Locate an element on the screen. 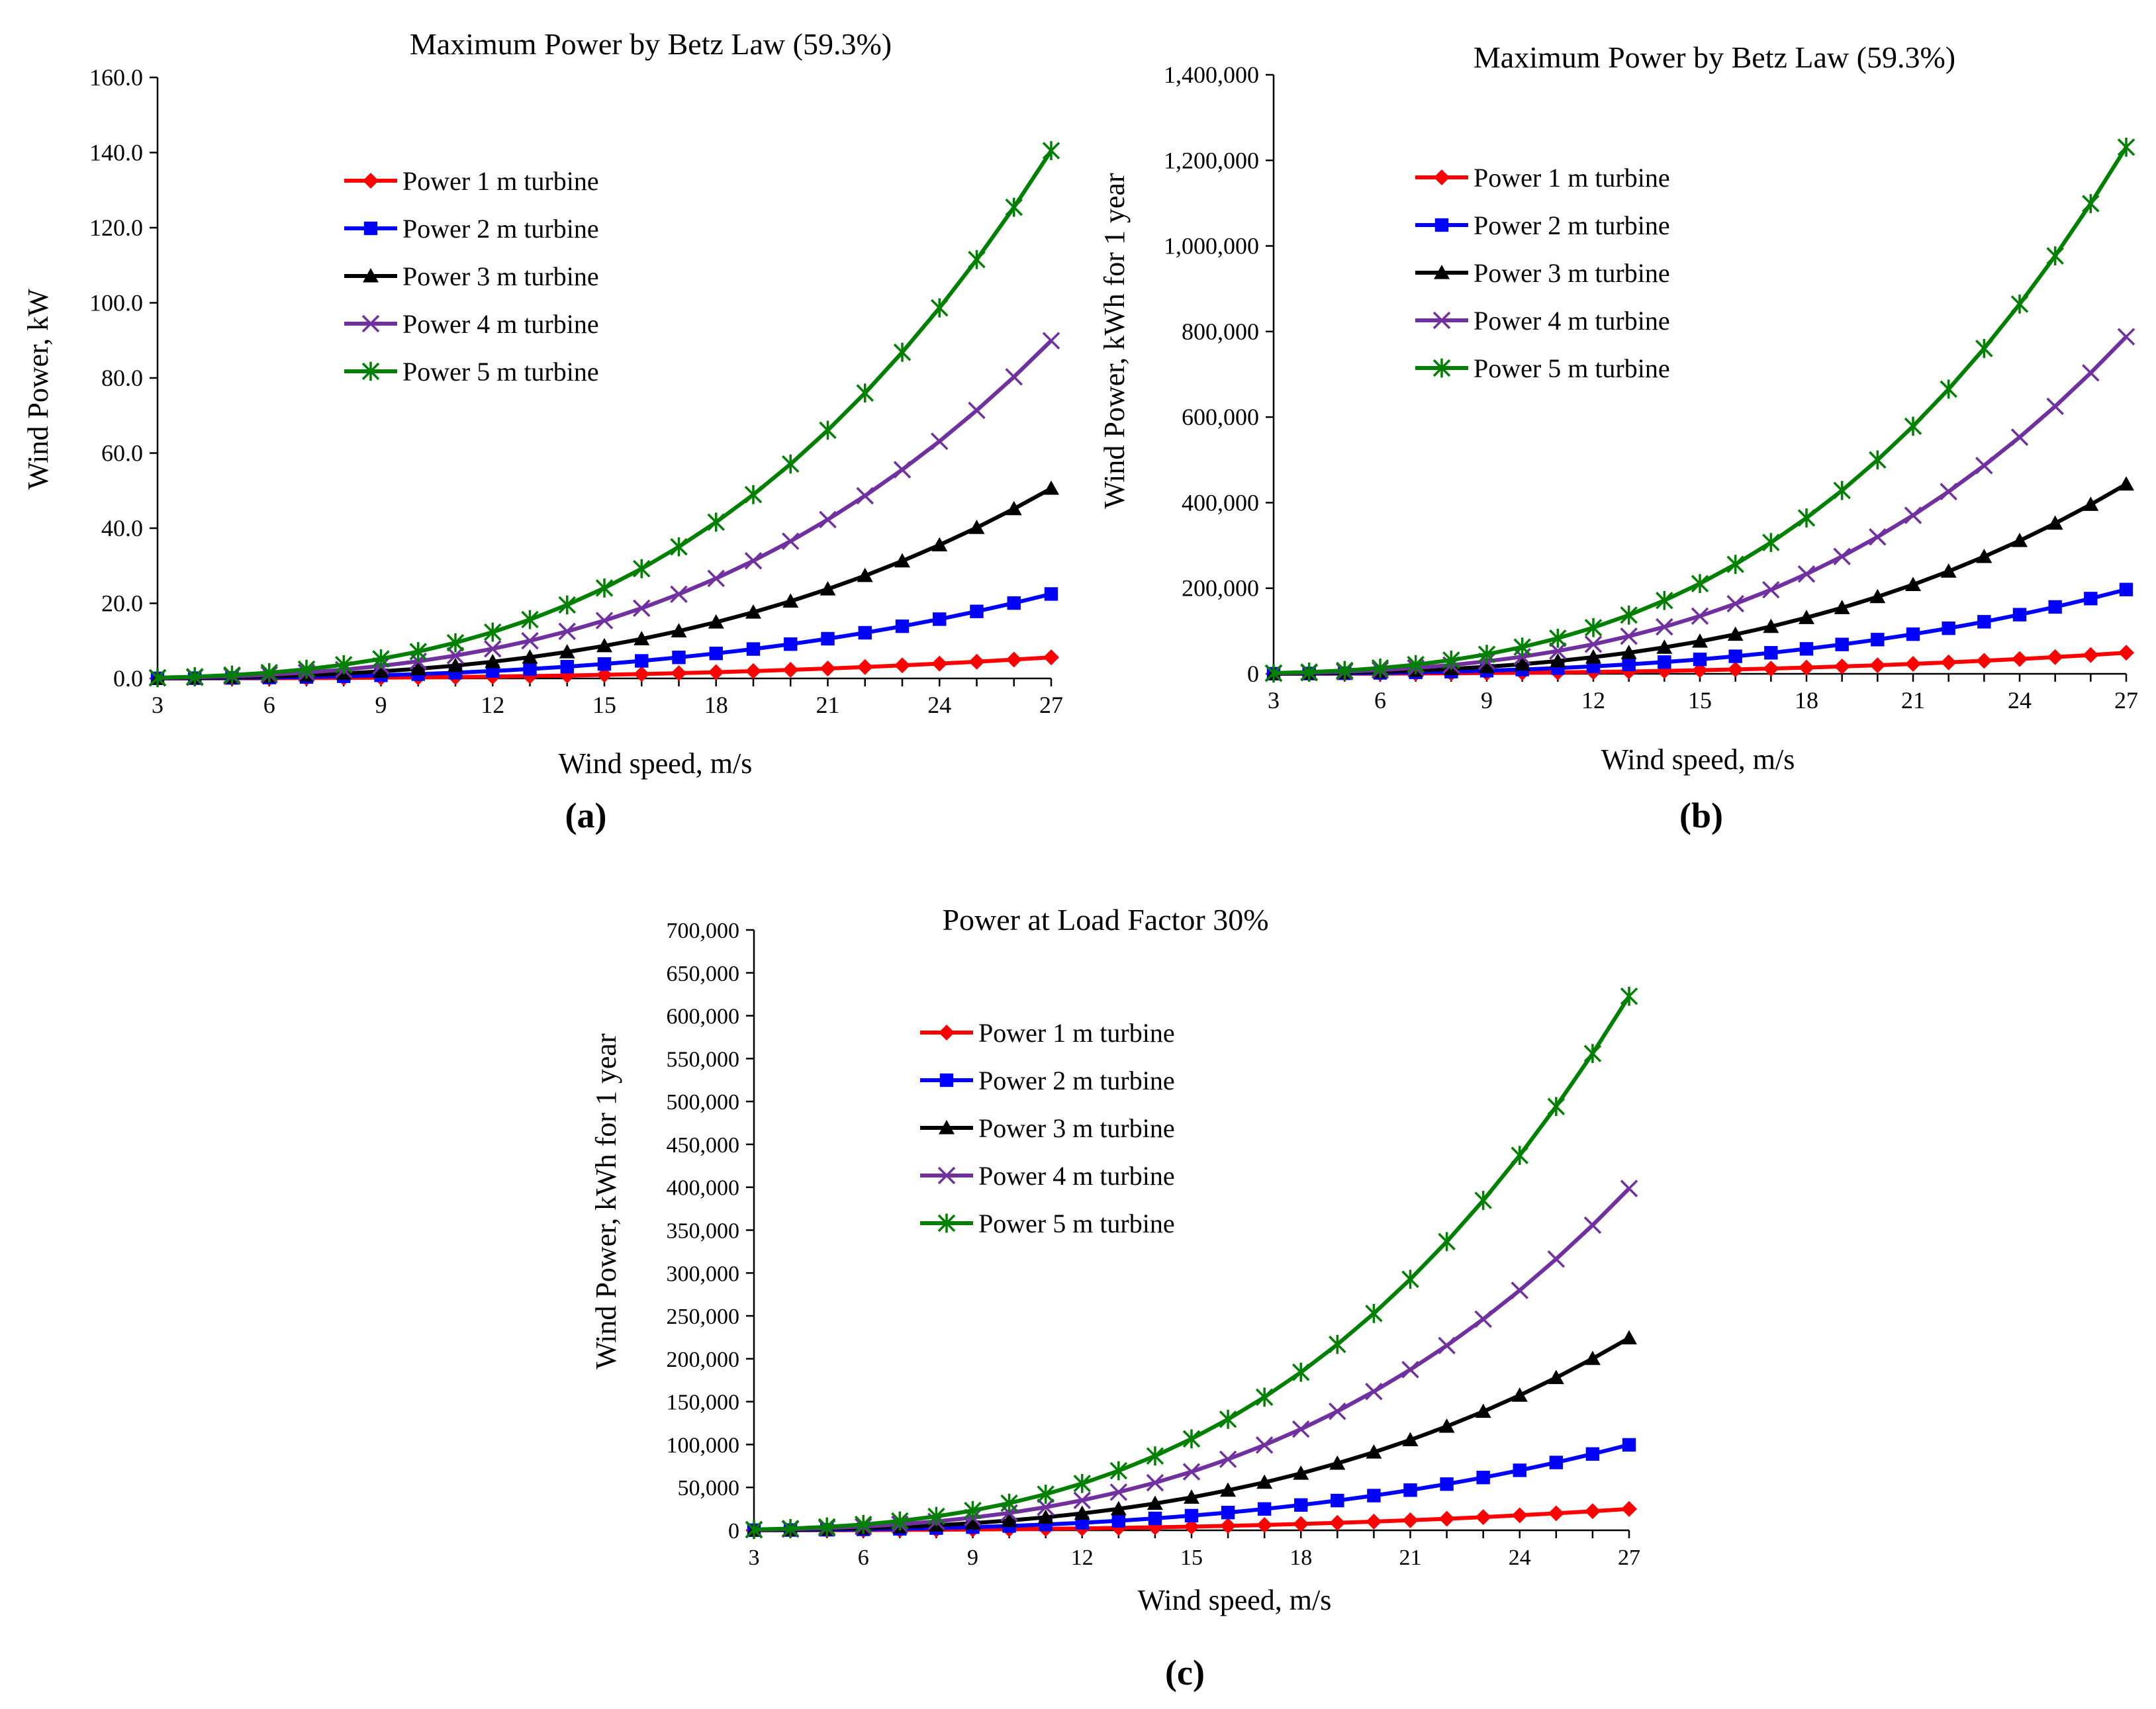 The width and height of the screenshot is (2156, 1709). legend-label: Power 3 m turbine is located at coordinates (500, 276).